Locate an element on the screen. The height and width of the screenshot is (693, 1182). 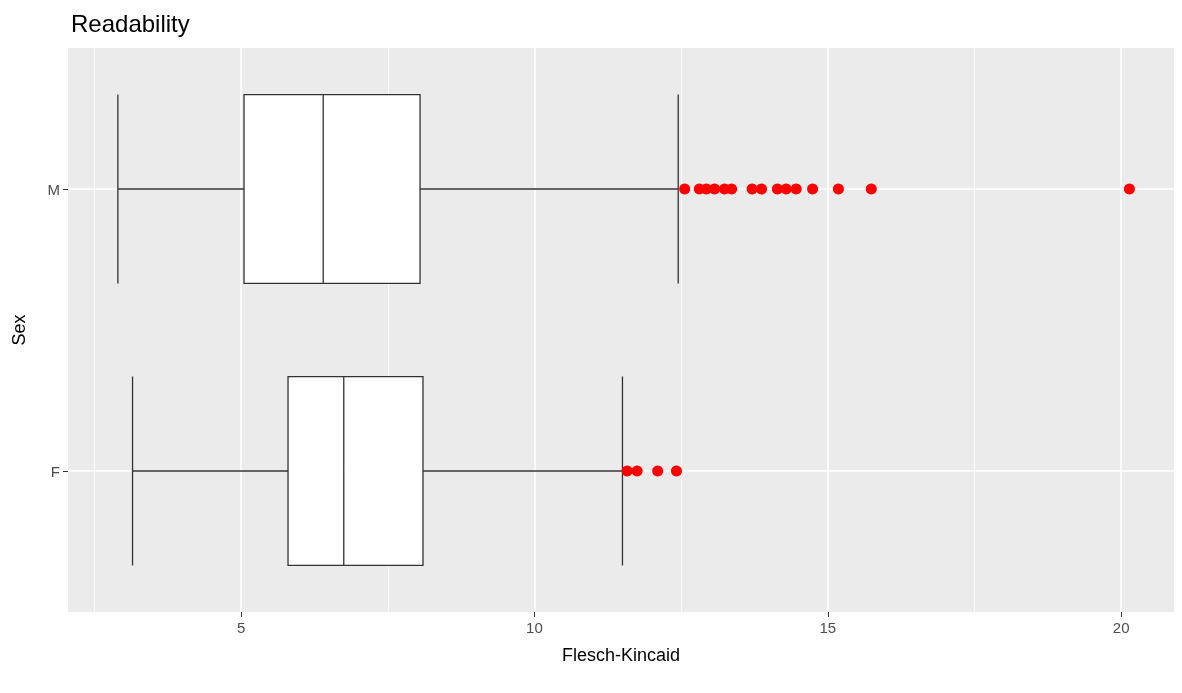
x-axis-title: Flesch-Kincaid is located at coordinates (621, 655).